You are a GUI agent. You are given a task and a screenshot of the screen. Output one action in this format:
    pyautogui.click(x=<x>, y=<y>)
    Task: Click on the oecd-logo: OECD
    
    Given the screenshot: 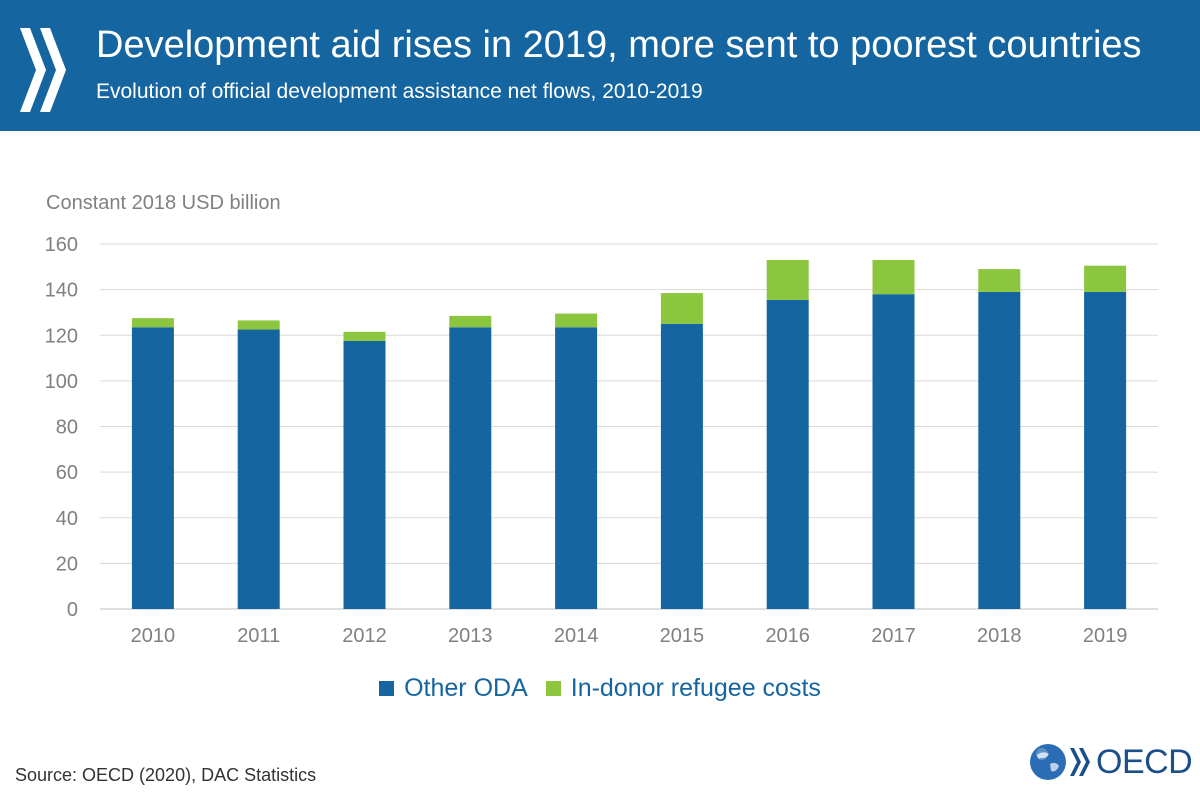 What is the action you would take?
    pyautogui.click(x=1110, y=762)
    